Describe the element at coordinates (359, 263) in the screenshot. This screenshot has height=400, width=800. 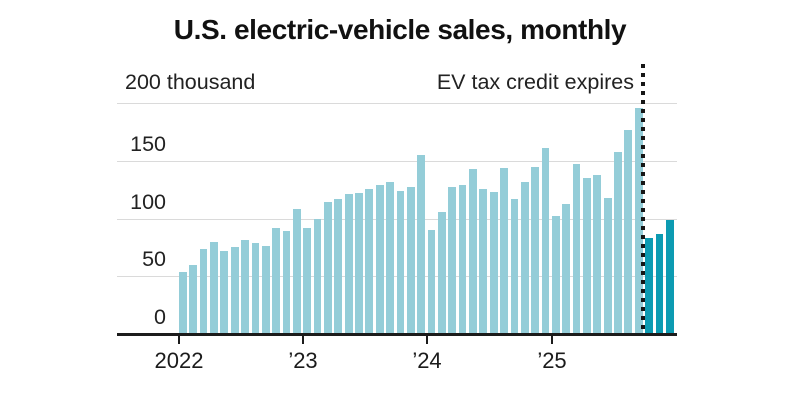
I see `bar-jun-2023` at that location.